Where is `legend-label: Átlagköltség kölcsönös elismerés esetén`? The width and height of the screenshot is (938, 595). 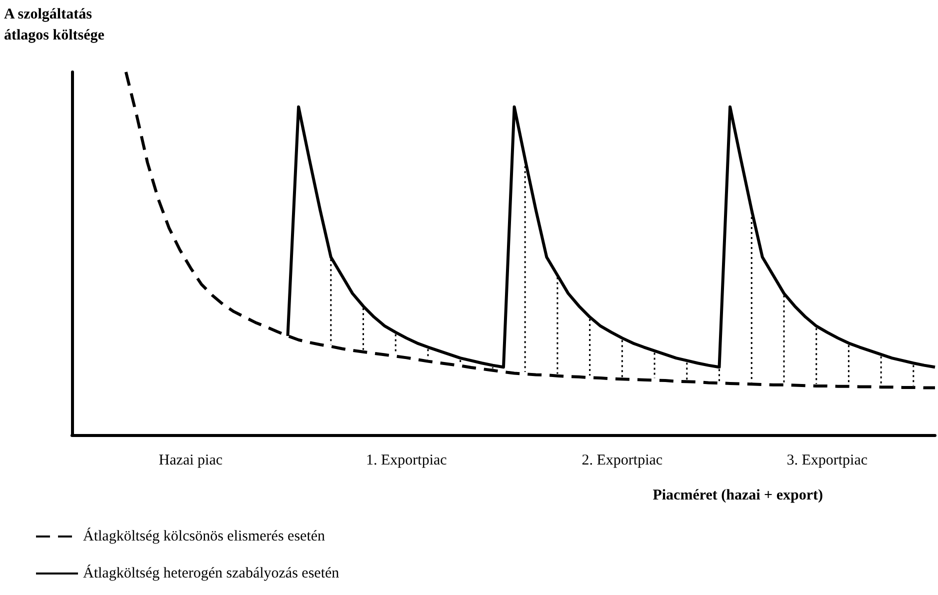
legend-label: Átlagköltség kölcsönös elismerés esetén is located at coordinates (204, 536).